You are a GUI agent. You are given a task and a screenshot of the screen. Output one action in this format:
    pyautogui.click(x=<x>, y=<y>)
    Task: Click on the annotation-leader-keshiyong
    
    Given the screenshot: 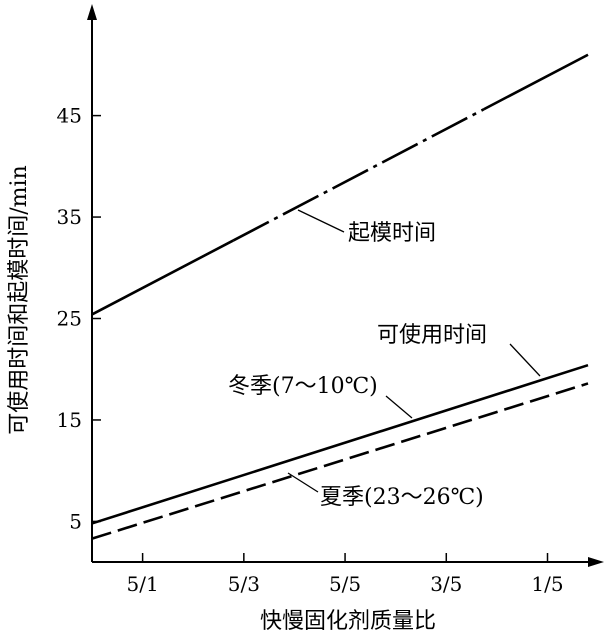 What is the action you would take?
    pyautogui.click(x=525, y=360)
    